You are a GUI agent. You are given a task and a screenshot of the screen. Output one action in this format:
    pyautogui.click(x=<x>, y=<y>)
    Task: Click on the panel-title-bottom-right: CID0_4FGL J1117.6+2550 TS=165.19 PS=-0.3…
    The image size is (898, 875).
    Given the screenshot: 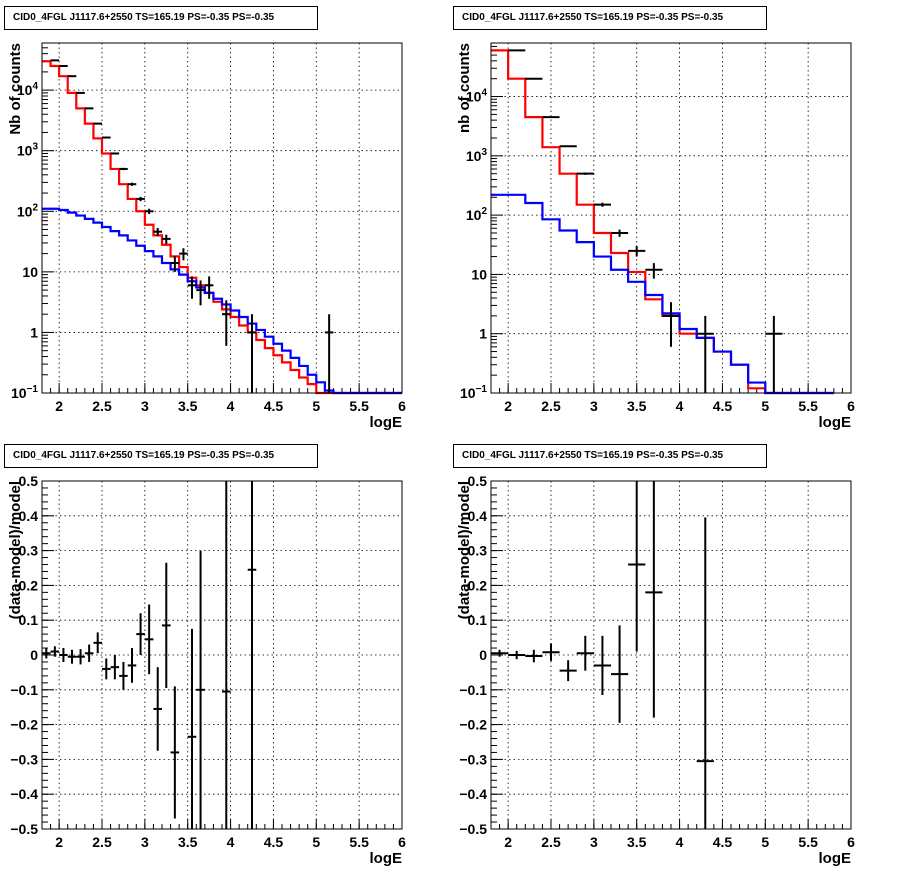 What is the action you would take?
    pyautogui.click(x=610, y=456)
    